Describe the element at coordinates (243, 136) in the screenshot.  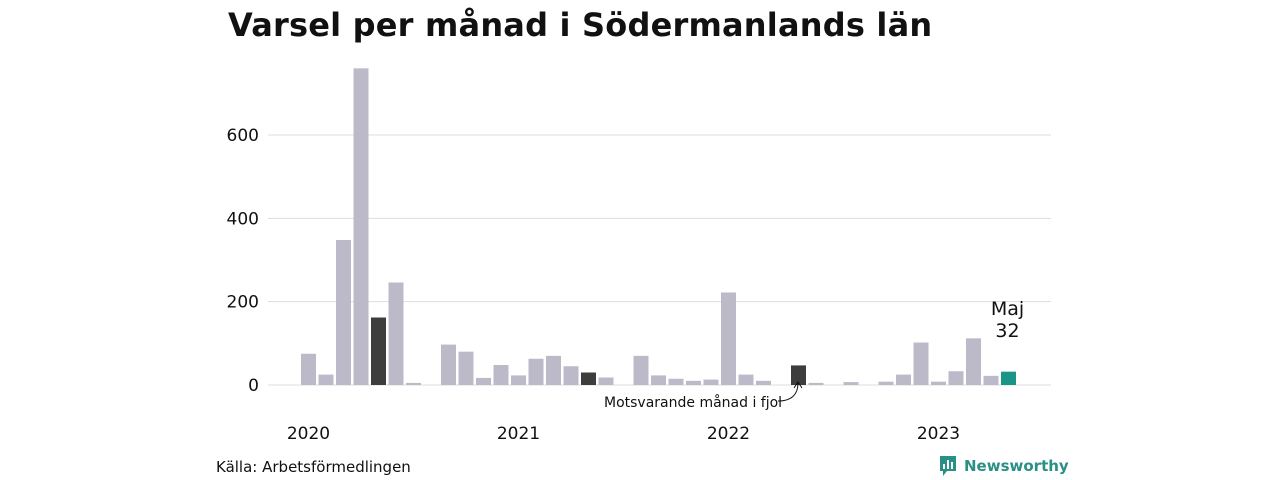
I see `y-tick-label: 600` at that location.